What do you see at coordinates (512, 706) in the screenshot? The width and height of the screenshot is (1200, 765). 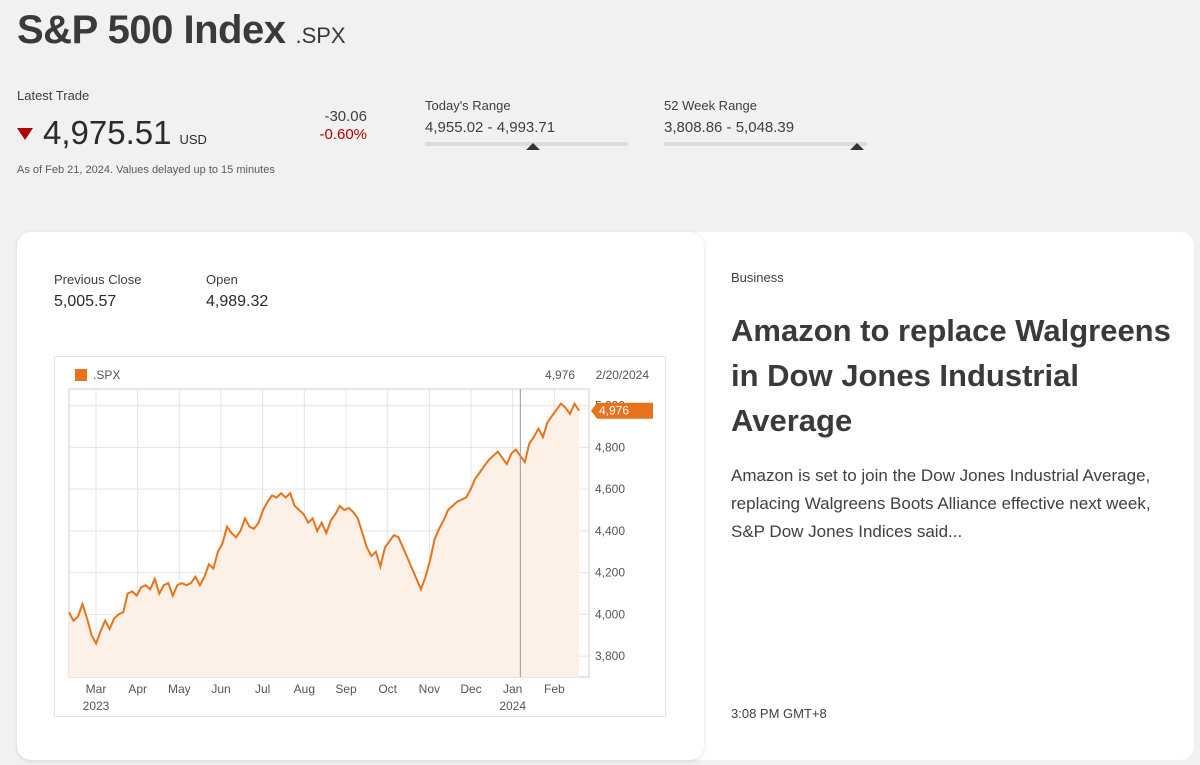 I see `x-tick-year-label: 2024` at bounding box center [512, 706].